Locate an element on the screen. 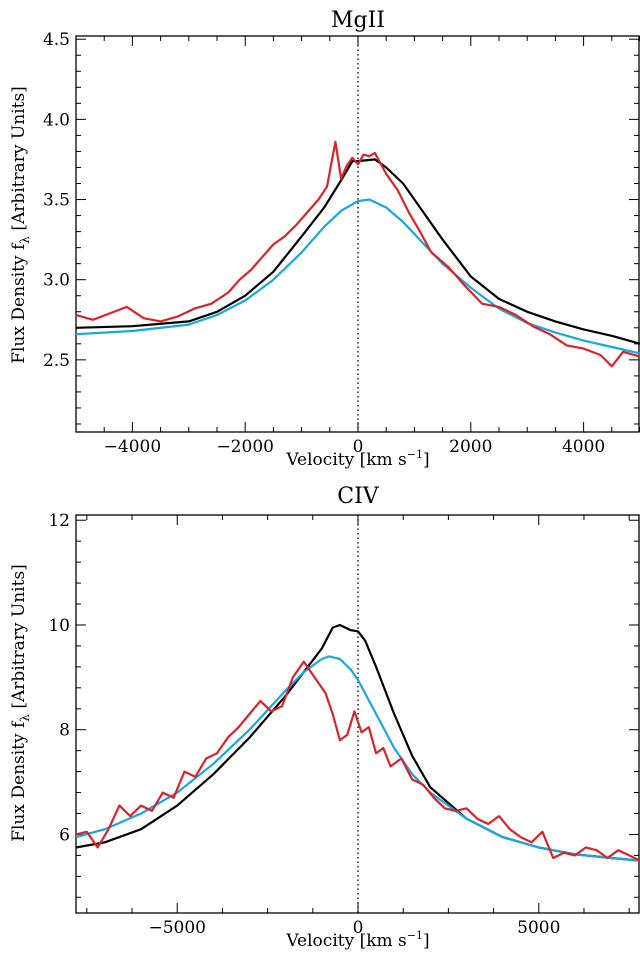  mgii-title: MgII is located at coordinates (358, 20).